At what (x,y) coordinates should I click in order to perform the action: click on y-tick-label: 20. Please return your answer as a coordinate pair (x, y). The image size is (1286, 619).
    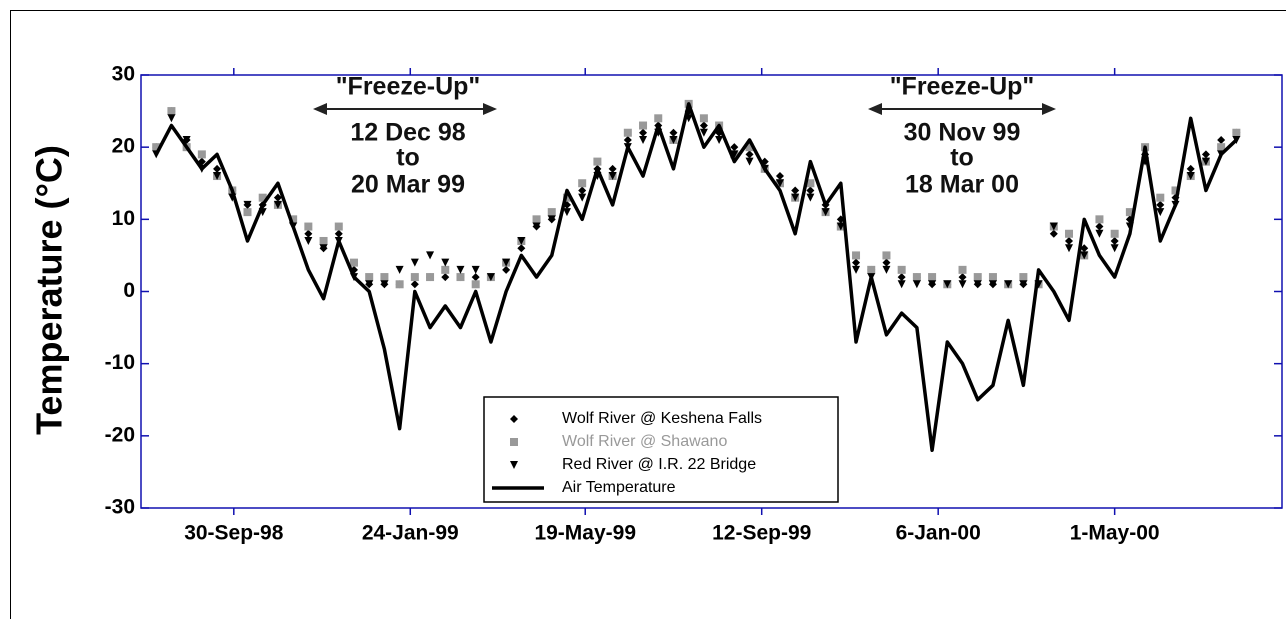
    Looking at the image, I should click on (123, 146).